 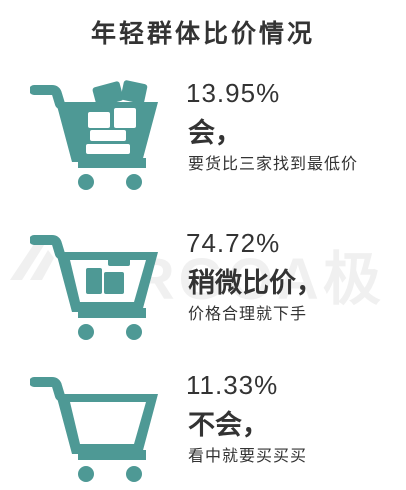 What do you see at coordinates (215, 133) in the screenshot?
I see `answer-label: 会，` at bounding box center [215, 133].